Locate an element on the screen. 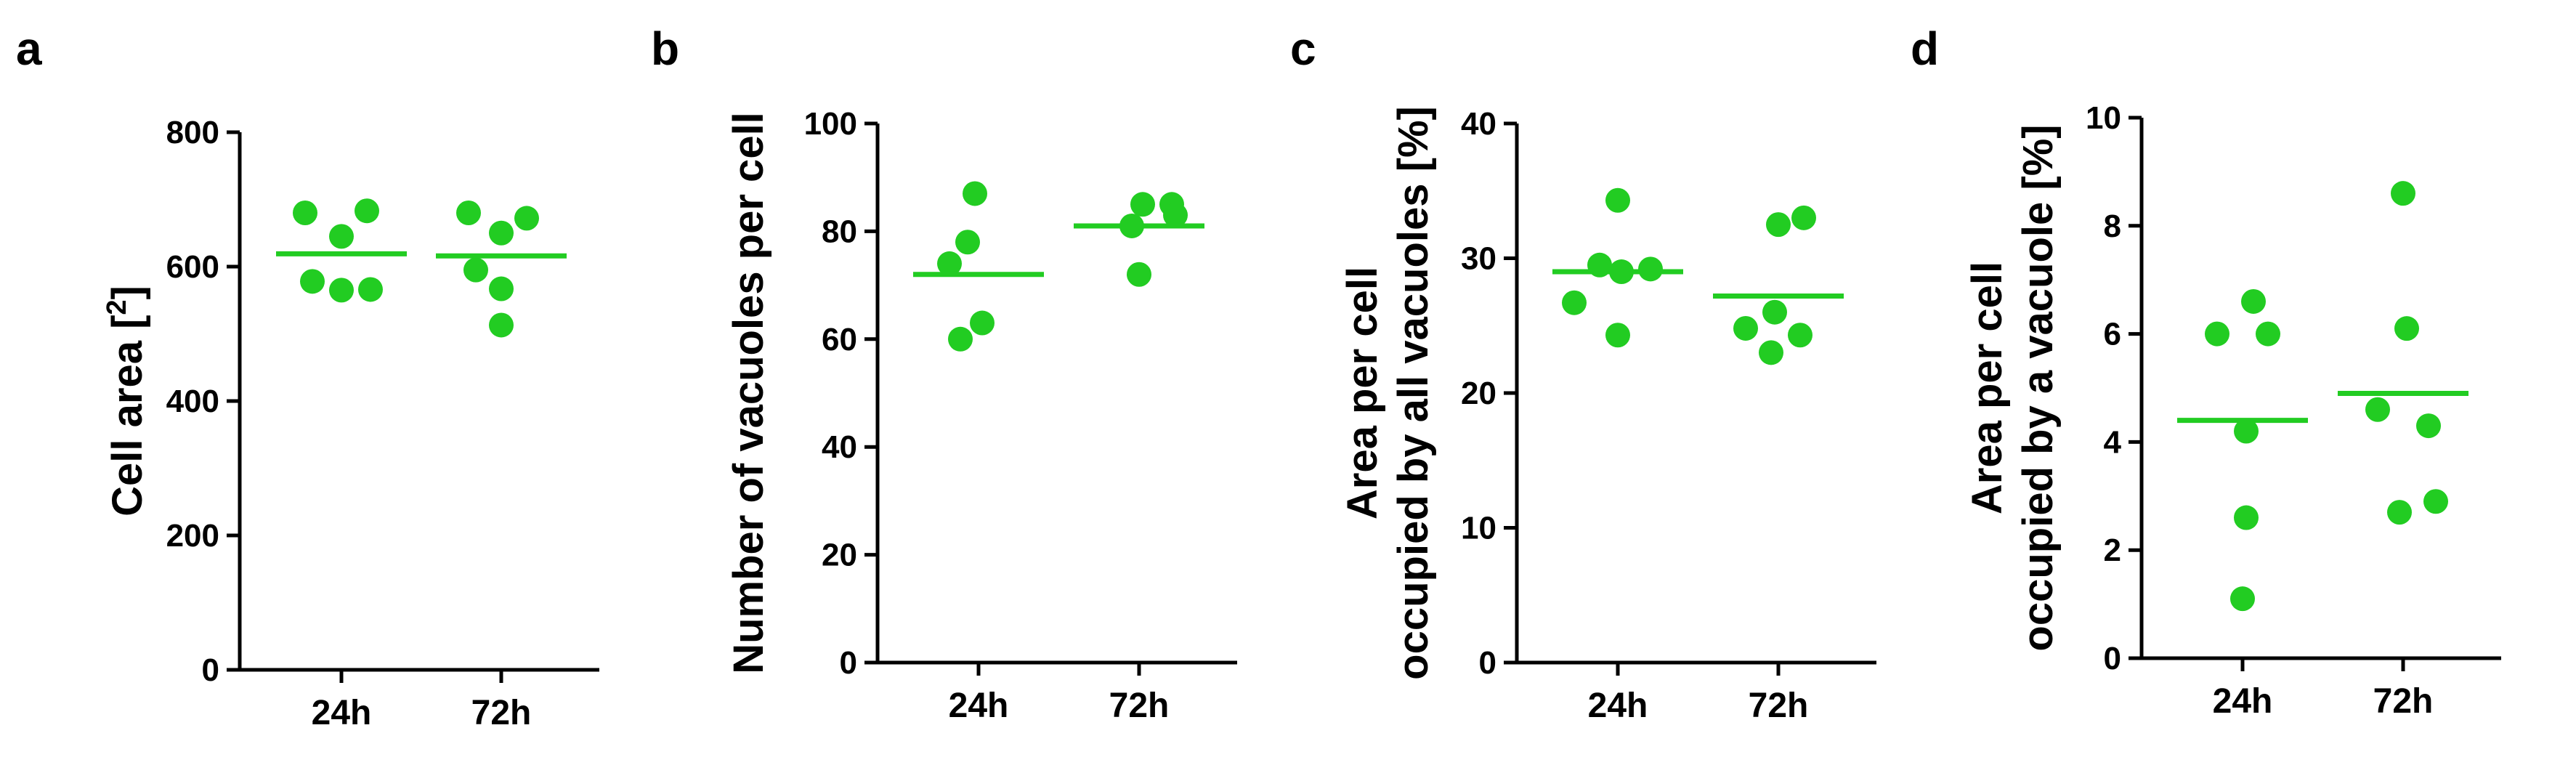 This screenshot has width=2576, height=765. y-tick-label: 200 is located at coordinates (192, 536).